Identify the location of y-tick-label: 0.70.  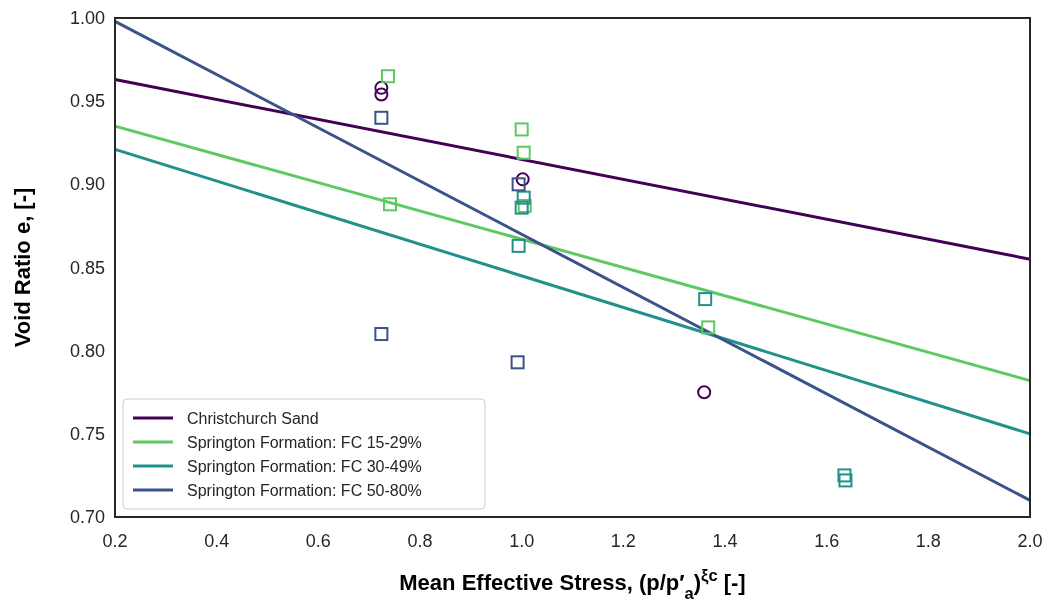
(87, 517).